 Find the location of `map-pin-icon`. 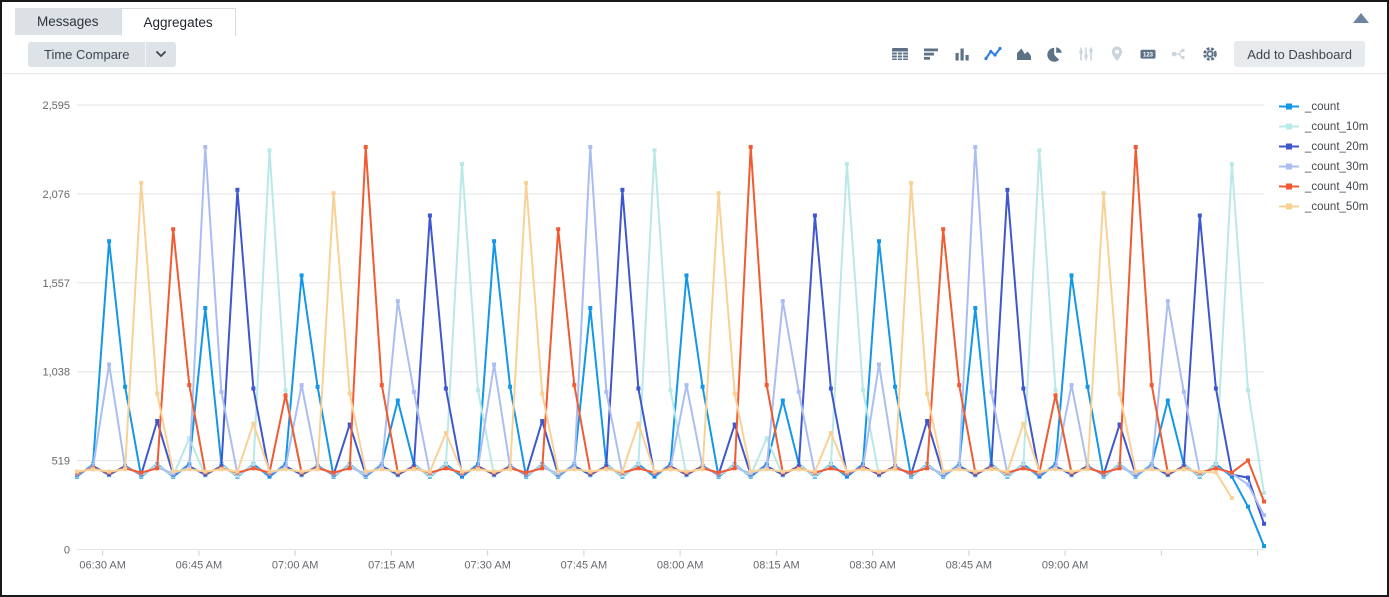

map-pin-icon is located at coordinates (1117, 54).